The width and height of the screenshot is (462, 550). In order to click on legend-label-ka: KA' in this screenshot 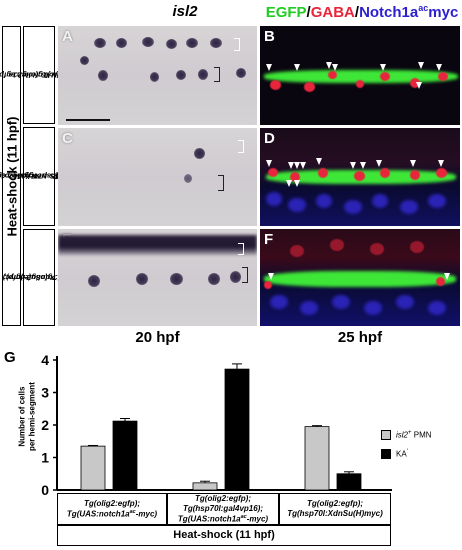, I will do `click(402, 454)`.